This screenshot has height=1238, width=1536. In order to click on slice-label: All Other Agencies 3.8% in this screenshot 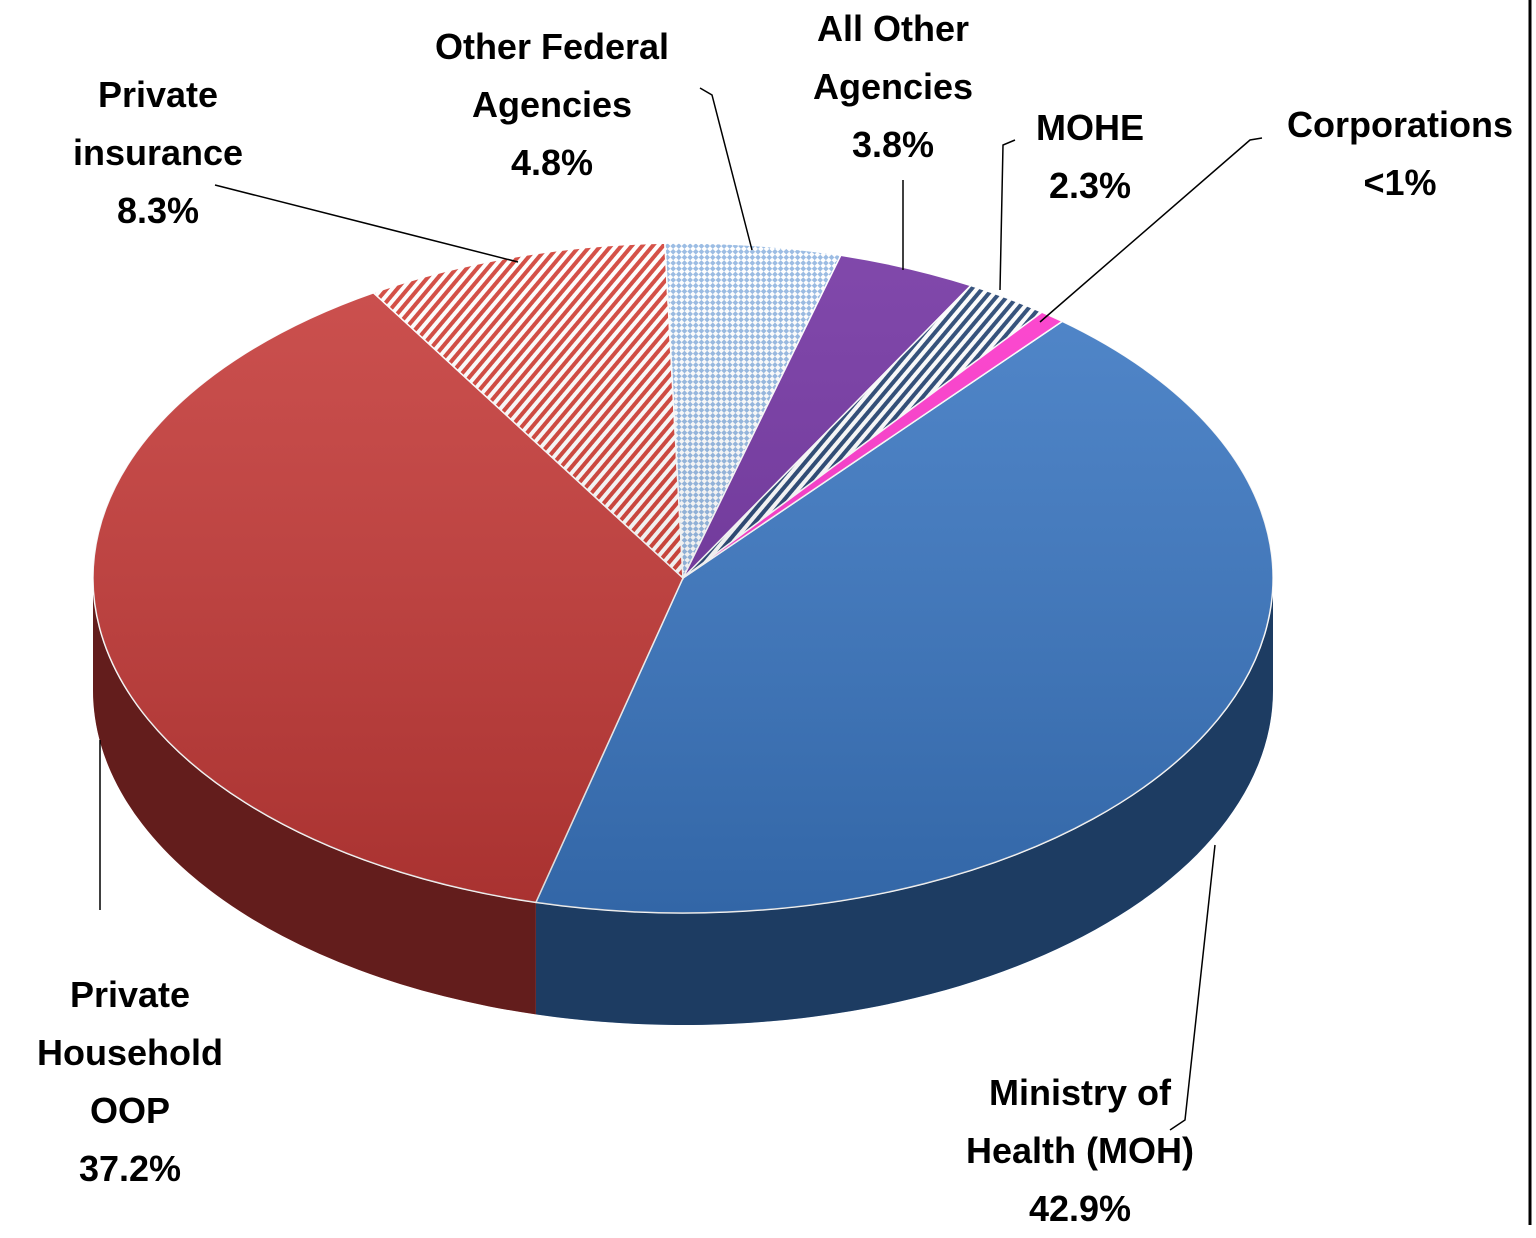, I will do `click(893, 87)`.